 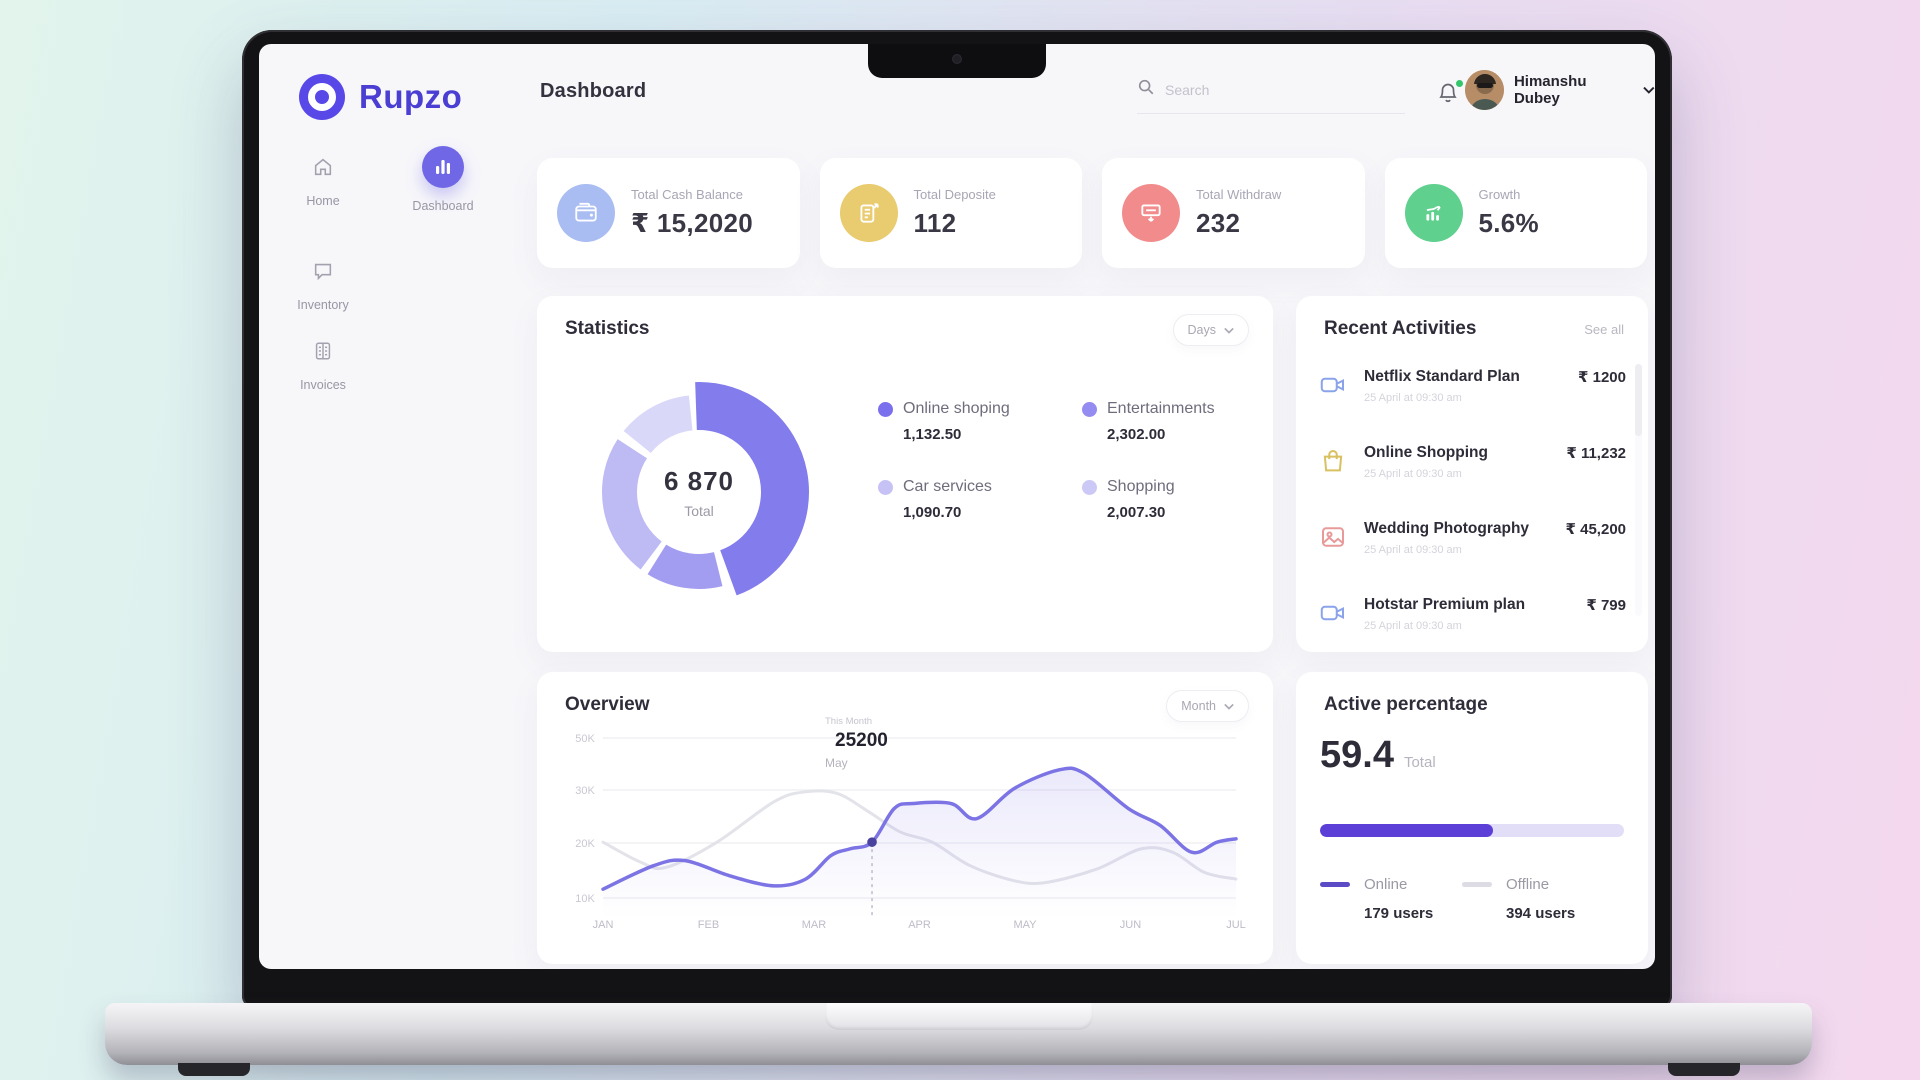 I want to click on legend-item-entertainments: Entertainments 2,302.00, so click(x=1148, y=421).